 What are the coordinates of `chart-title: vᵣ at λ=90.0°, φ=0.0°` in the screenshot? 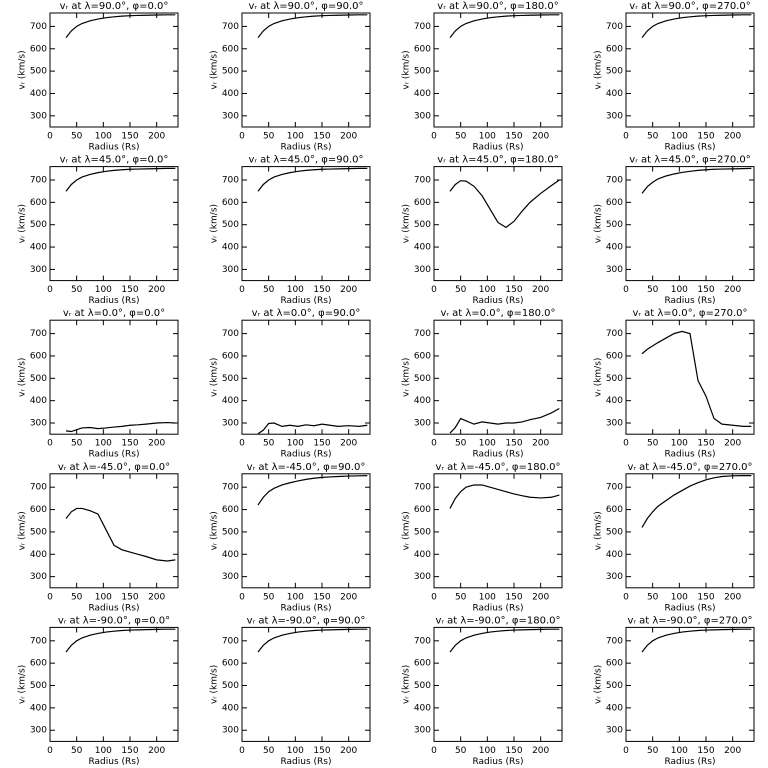 It's located at (114, 6).